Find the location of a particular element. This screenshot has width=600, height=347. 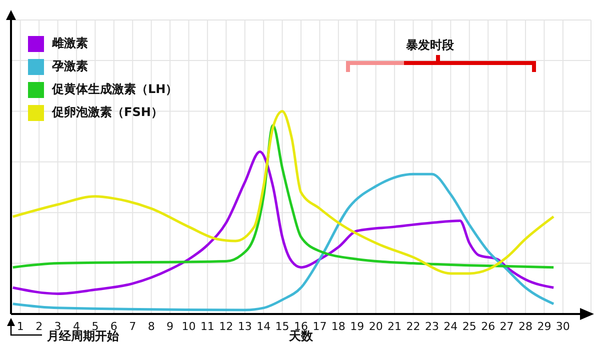

x-tick-label: 10 is located at coordinates (189, 326).